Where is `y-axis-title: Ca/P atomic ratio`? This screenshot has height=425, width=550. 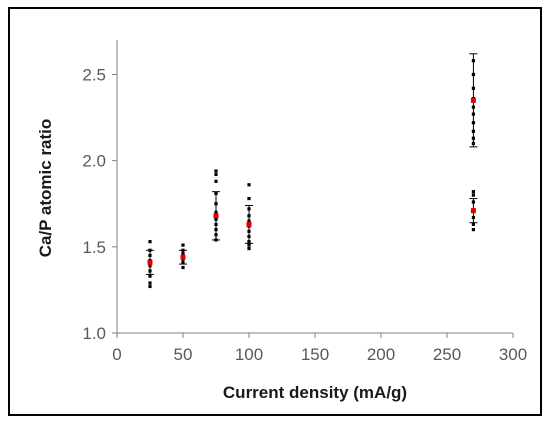
y-axis-title: Ca/P atomic ratio is located at coordinates (45, 188).